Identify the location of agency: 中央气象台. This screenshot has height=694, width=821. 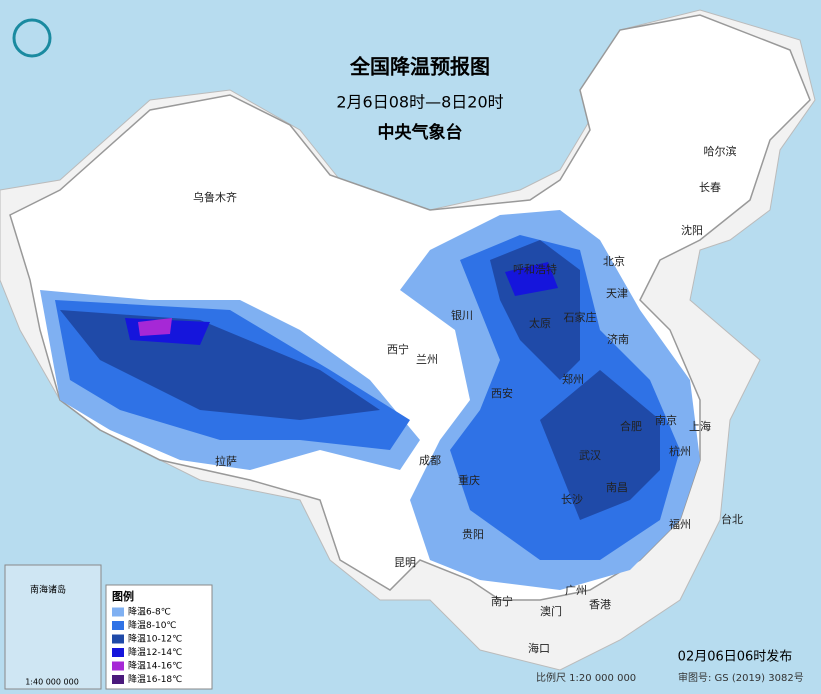
(420, 132).